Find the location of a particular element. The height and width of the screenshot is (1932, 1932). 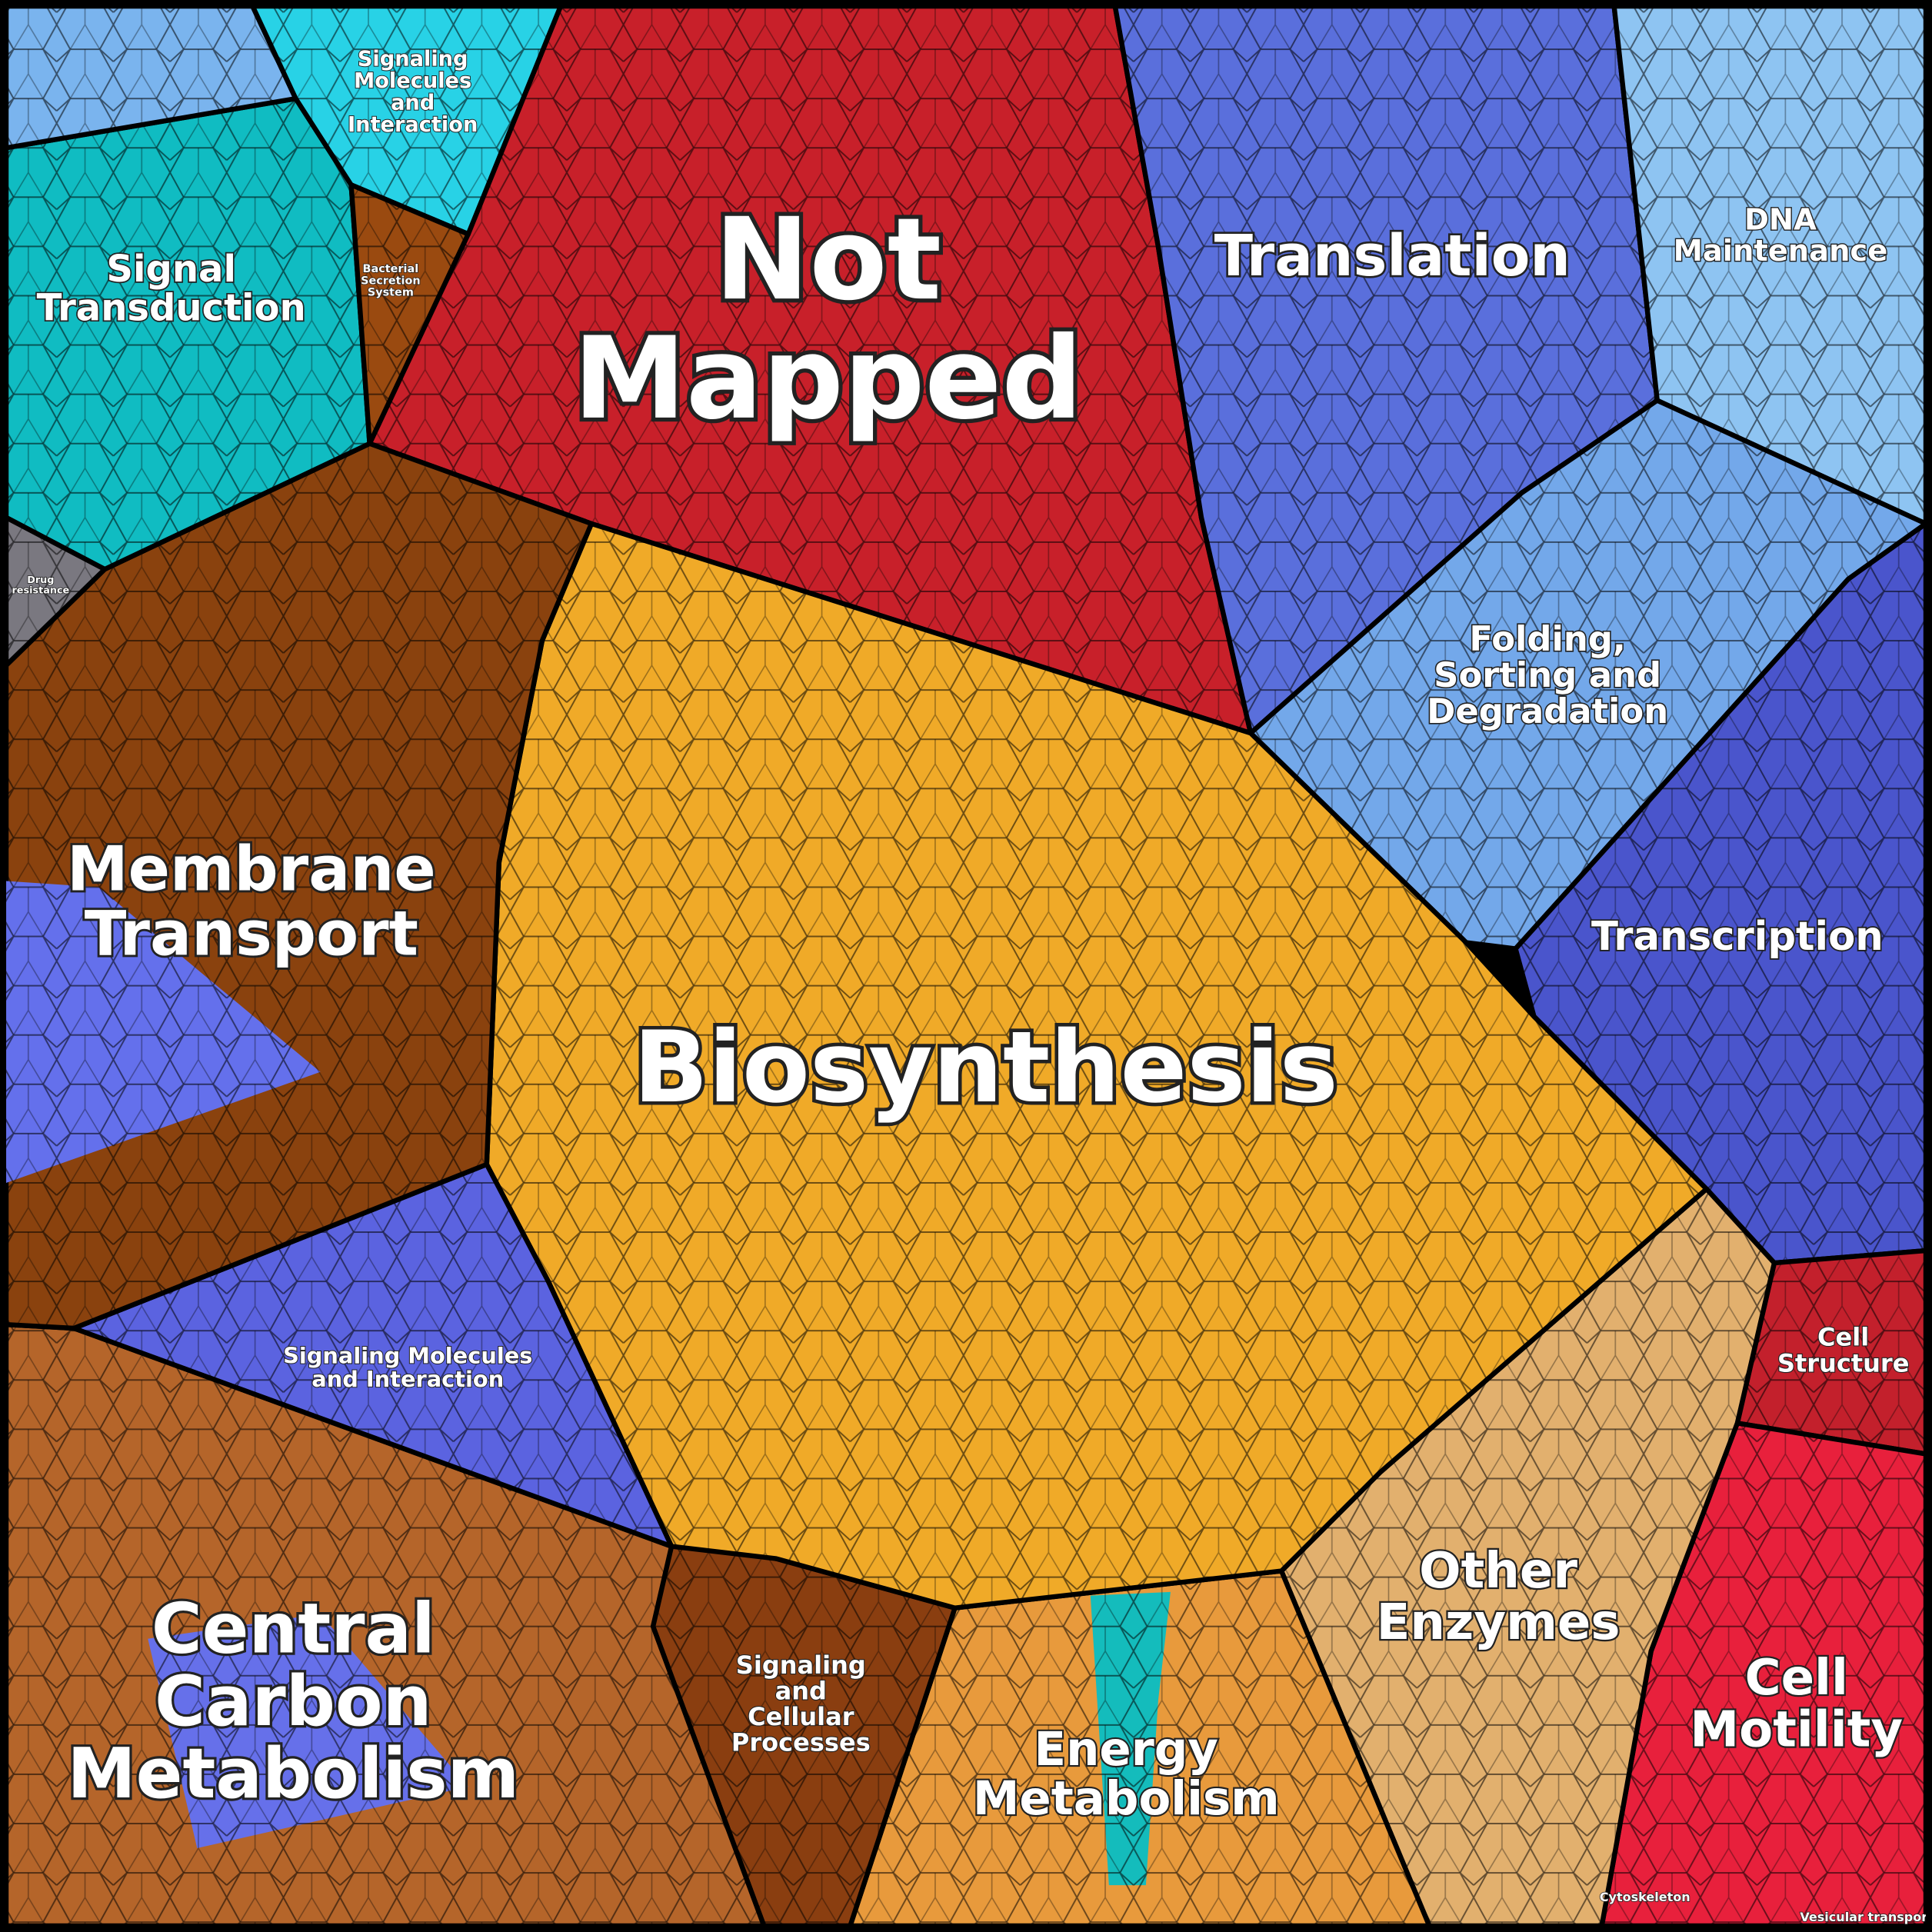

label-line: Translation is located at coordinates (1392, 256).